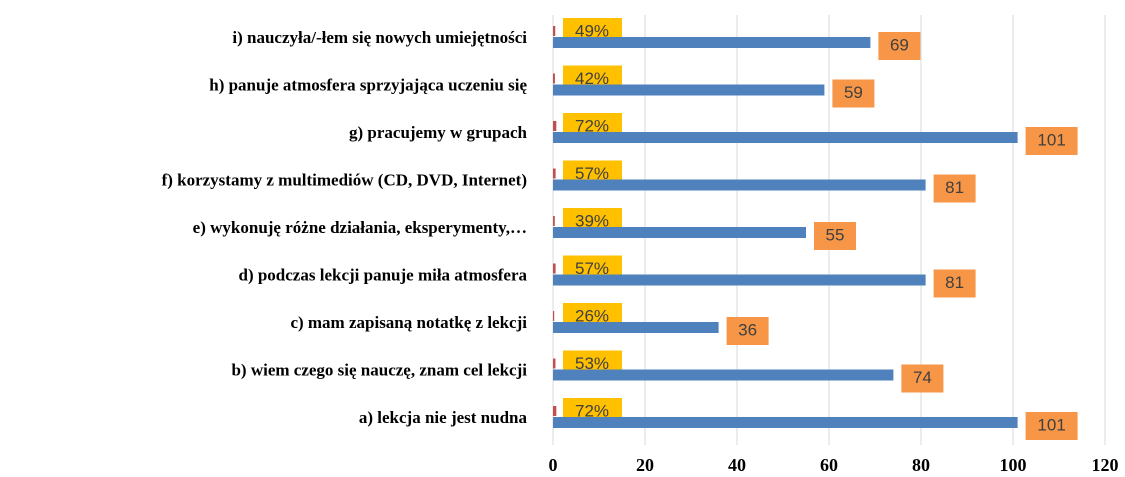 The height and width of the screenshot is (477, 1125). Describe the element at coordinates (553, 465) in the screenshot. I see `x-tick-label: 0` at that location.